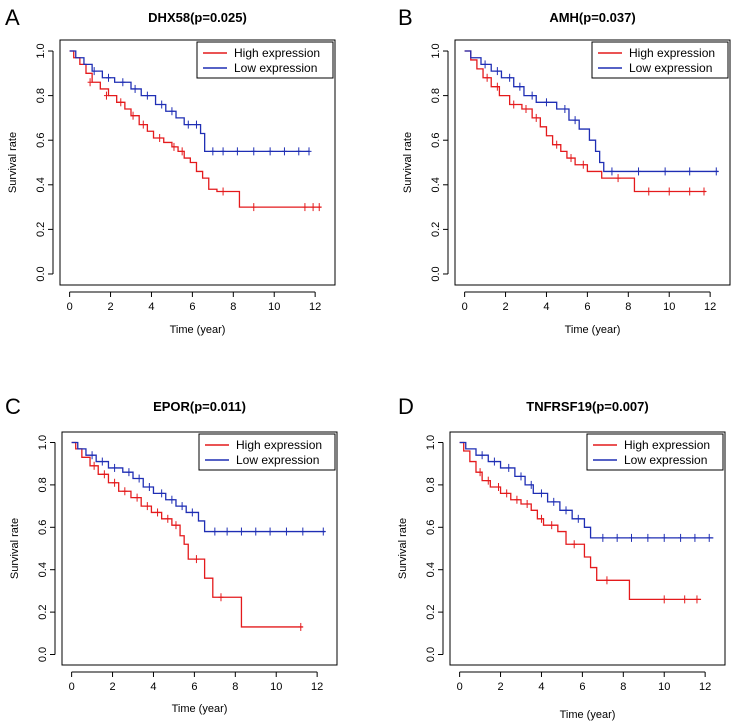 The height and width of the screenshot is (727, 736). I want to click on chart-title: TNFRSF19(p=0.007), so click(587, 406).